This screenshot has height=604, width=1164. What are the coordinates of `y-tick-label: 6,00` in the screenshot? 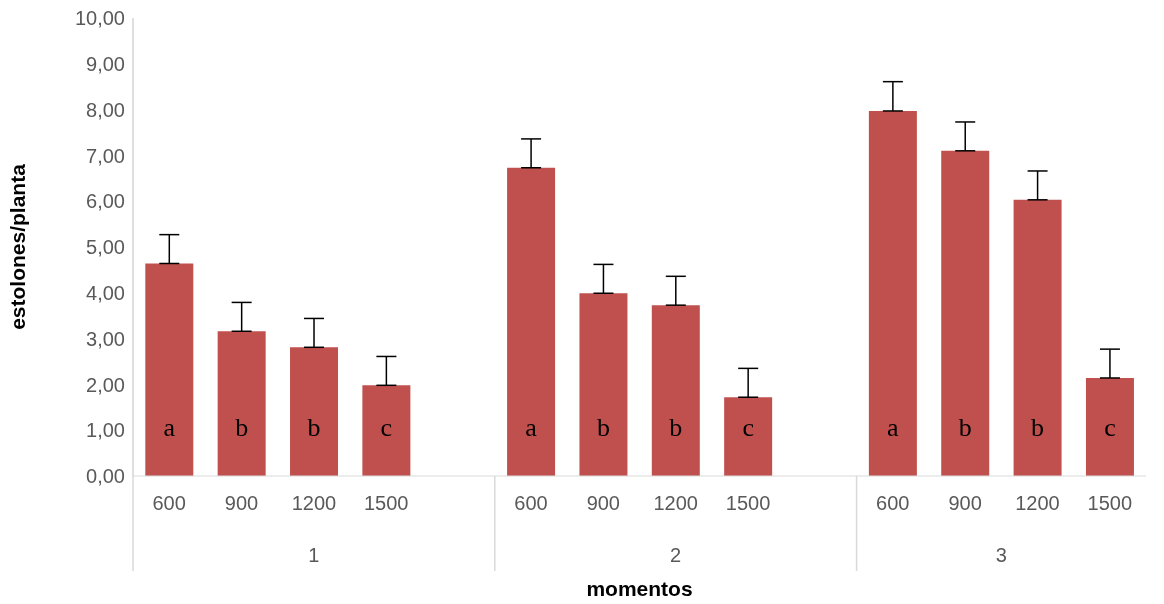 It's located at (105, 201).